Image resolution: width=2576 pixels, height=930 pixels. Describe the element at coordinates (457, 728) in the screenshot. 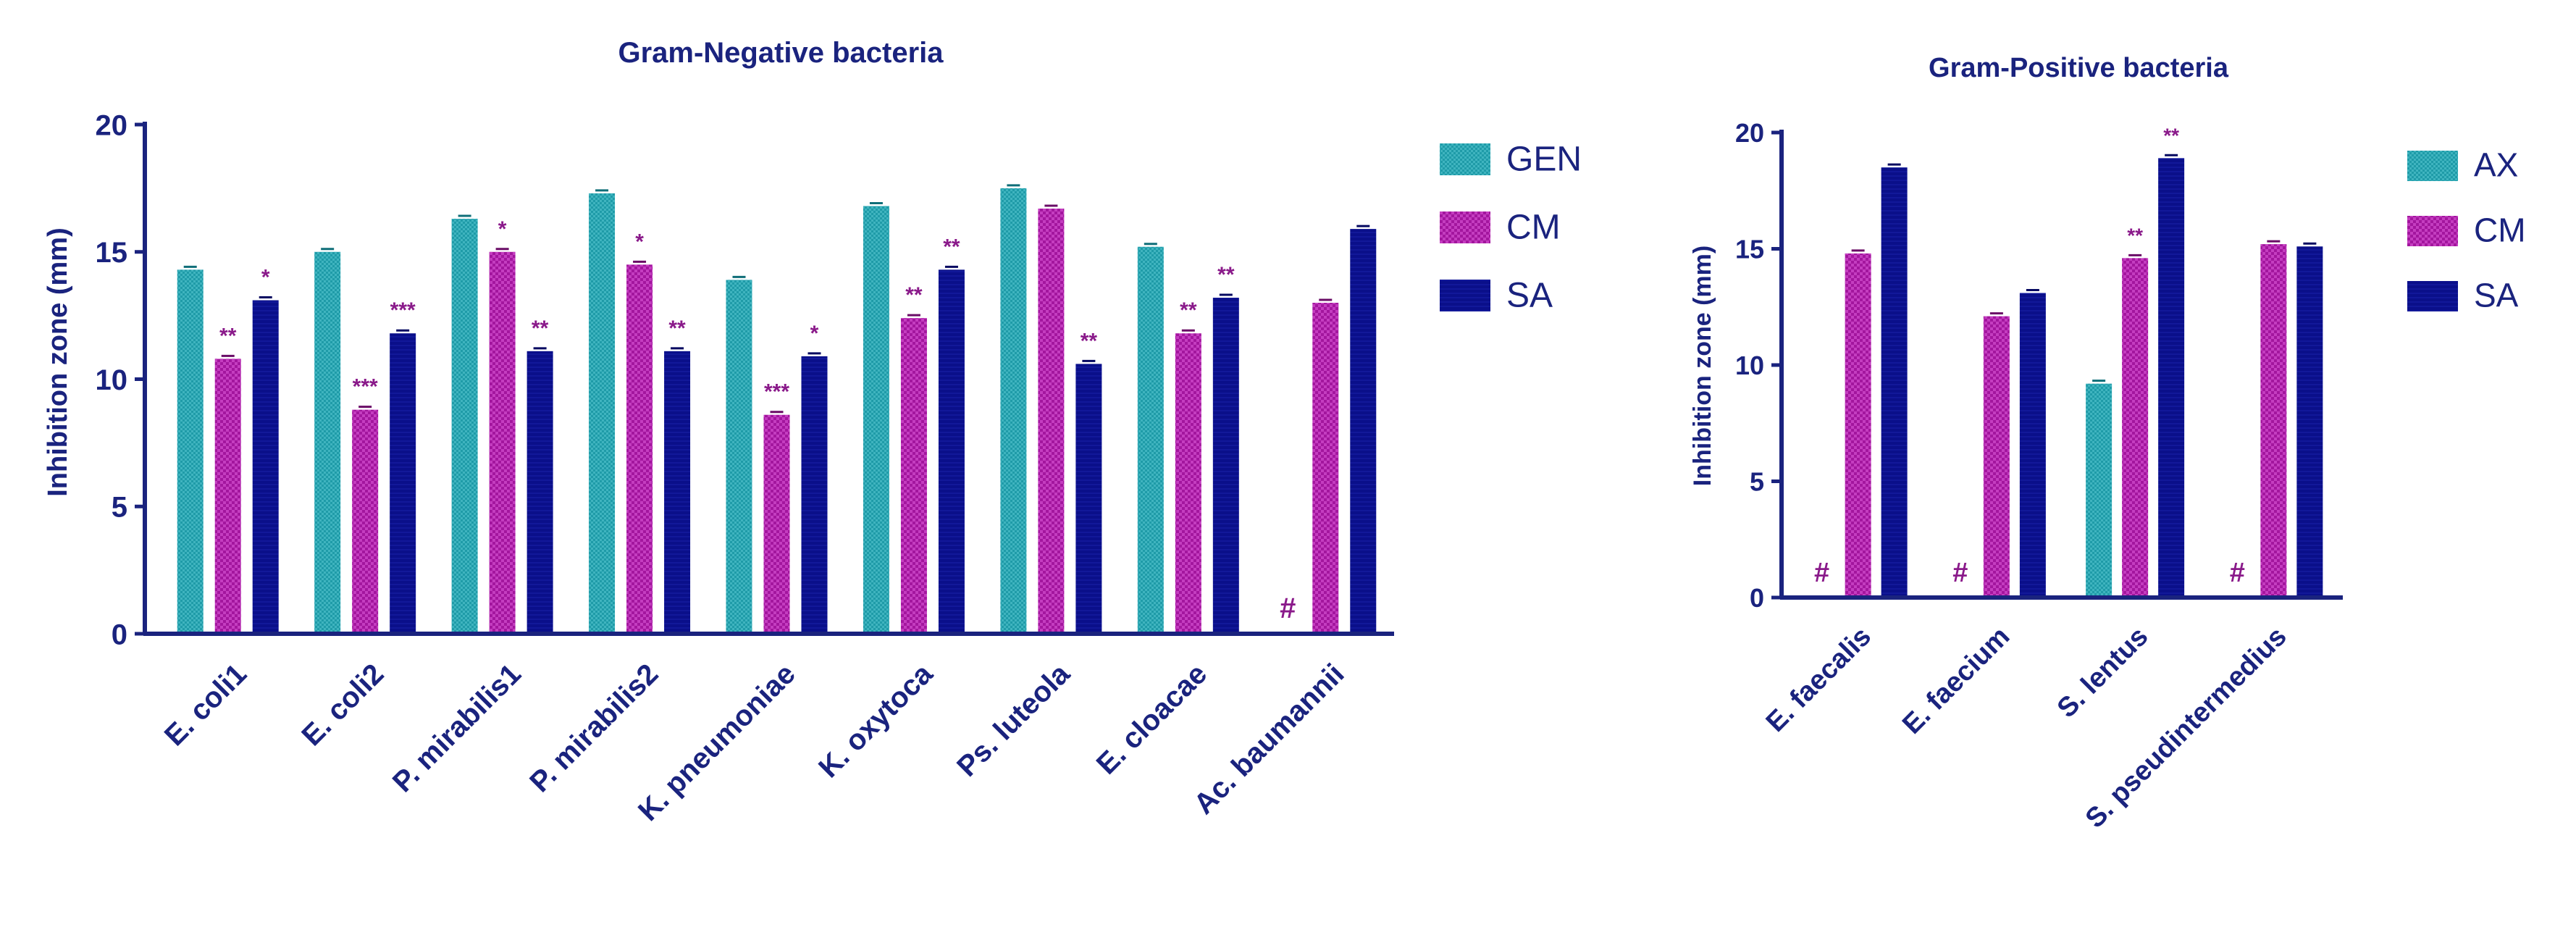

I see `category-label: P. mirabilis1` at that location.